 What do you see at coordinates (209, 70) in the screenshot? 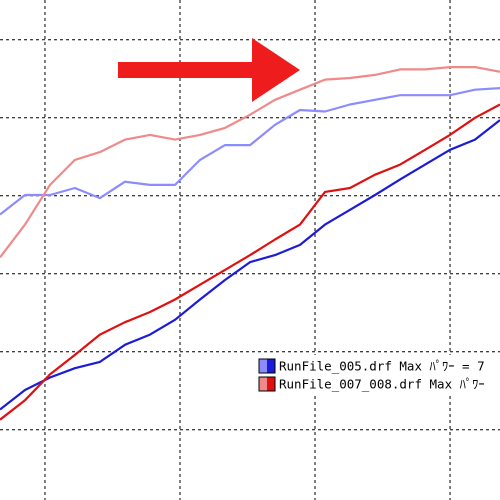
I see `arrow` at bounding box center [209, 70].